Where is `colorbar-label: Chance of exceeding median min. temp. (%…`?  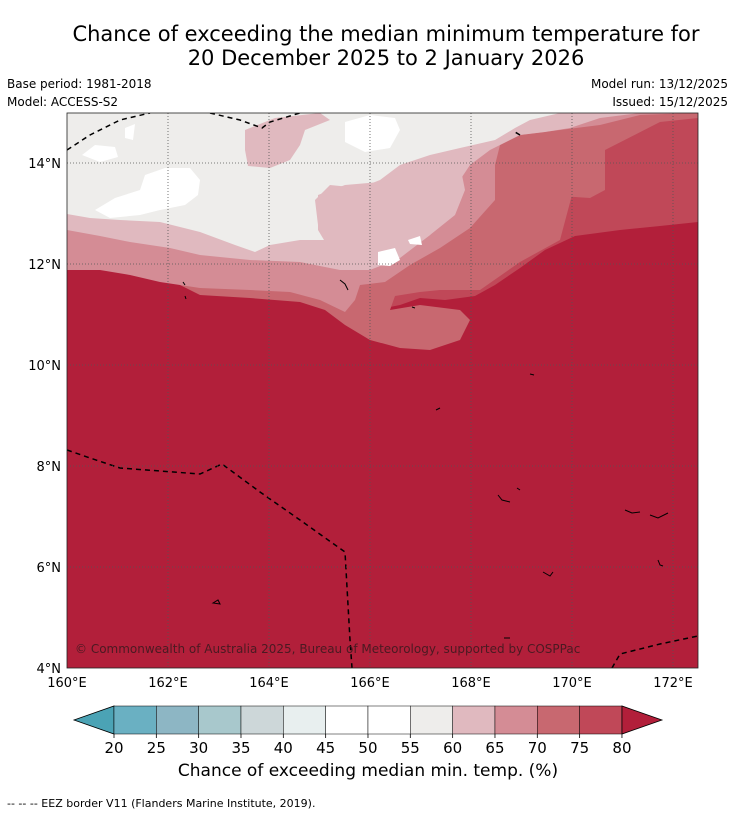
colorbar-label: Chance of exceeding median min. temp. (%… is located at coordinates (368, 771).